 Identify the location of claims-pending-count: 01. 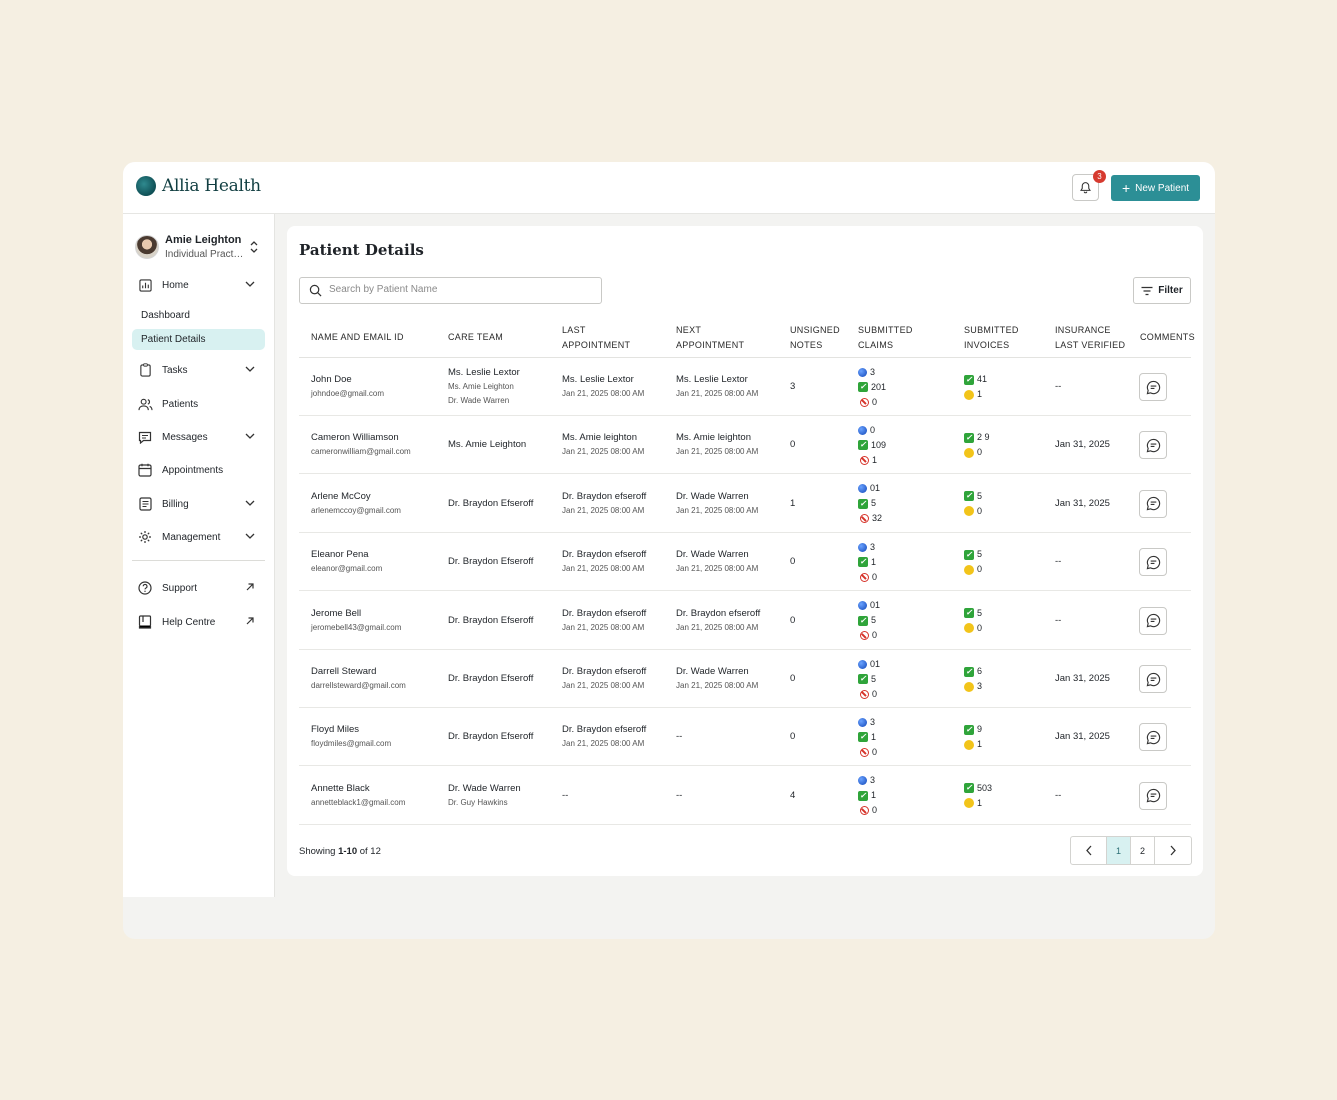
(875, 663).